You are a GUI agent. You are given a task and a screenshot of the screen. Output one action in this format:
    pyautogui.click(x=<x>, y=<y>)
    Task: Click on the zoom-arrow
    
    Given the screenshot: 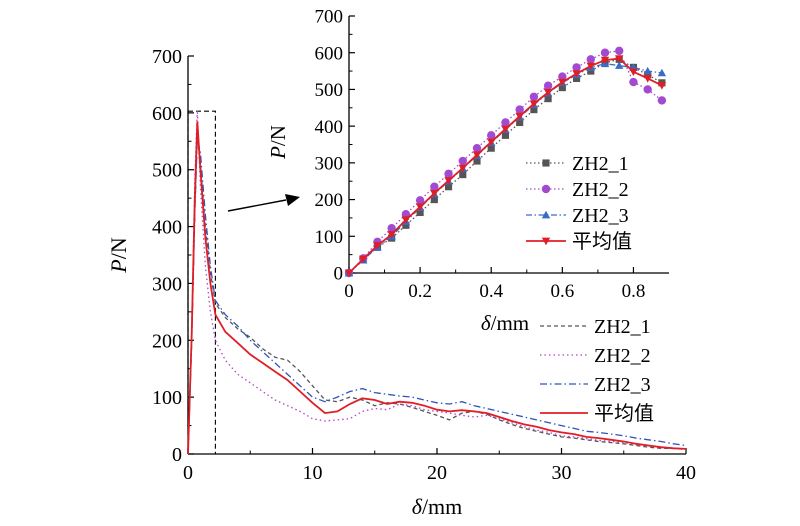 What is the action you would take?
    pyautogui.click(x=263, y=203)
    